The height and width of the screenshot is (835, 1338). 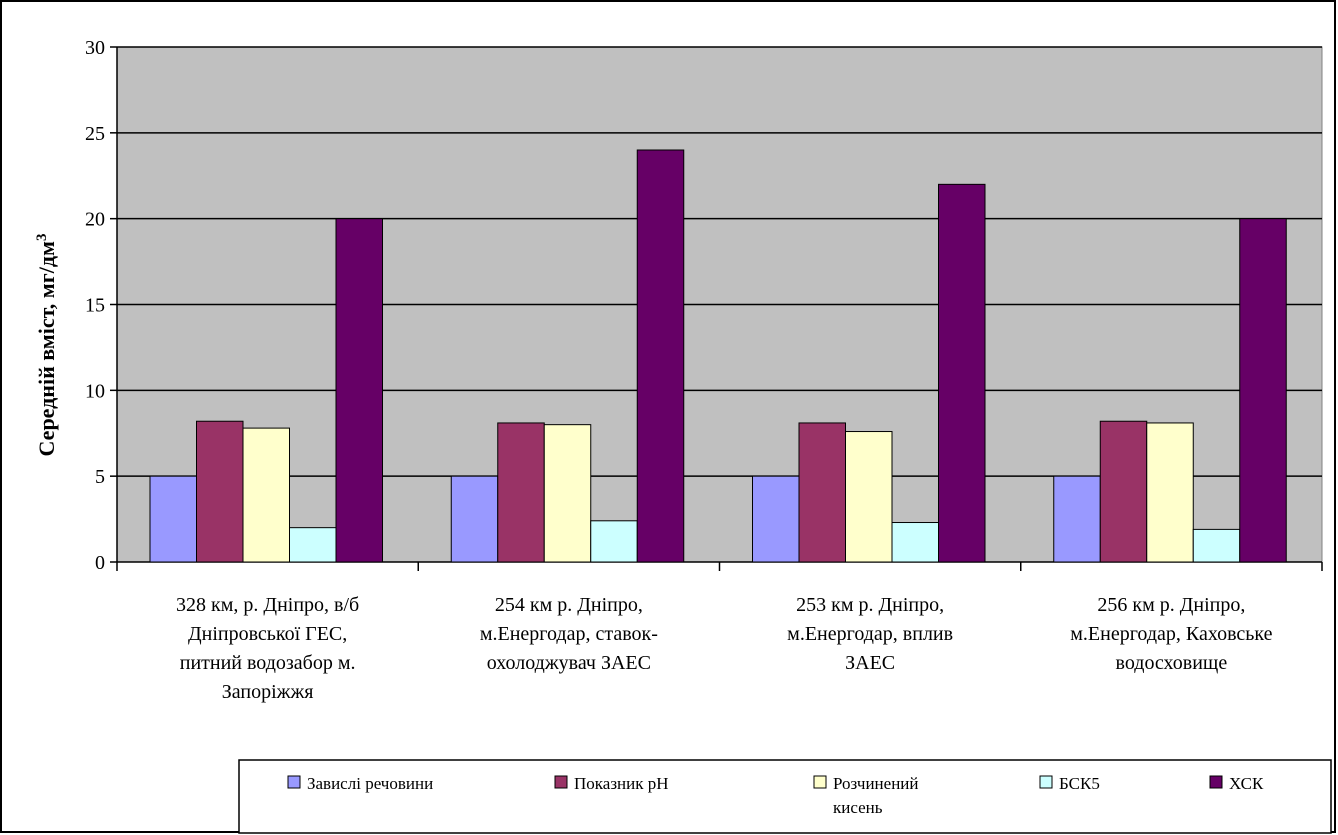 I want to click on legend-label-line: Розчинений, so click(x=876, y=783).